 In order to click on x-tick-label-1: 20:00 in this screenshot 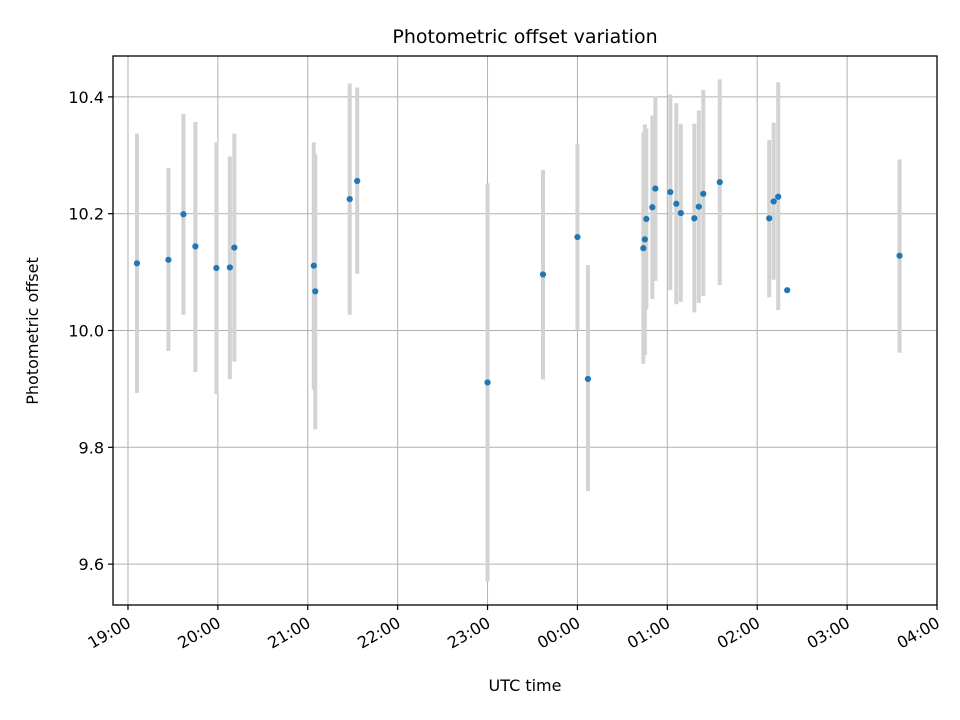, I will do `click(198, 633)`.